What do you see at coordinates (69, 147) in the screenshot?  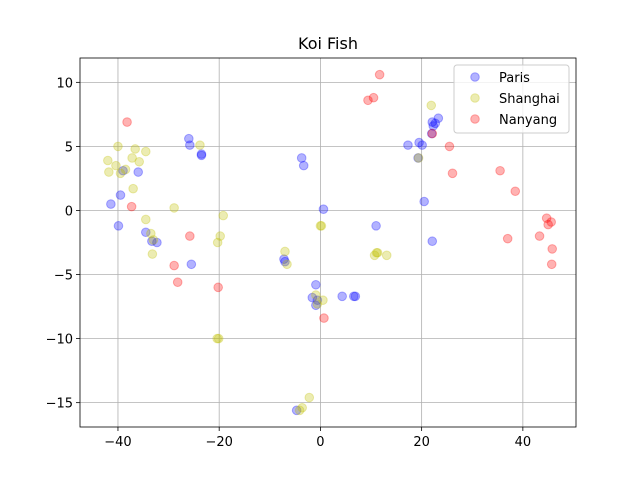 I see `y-tick-label: 5` at bounding box center [69, 147].